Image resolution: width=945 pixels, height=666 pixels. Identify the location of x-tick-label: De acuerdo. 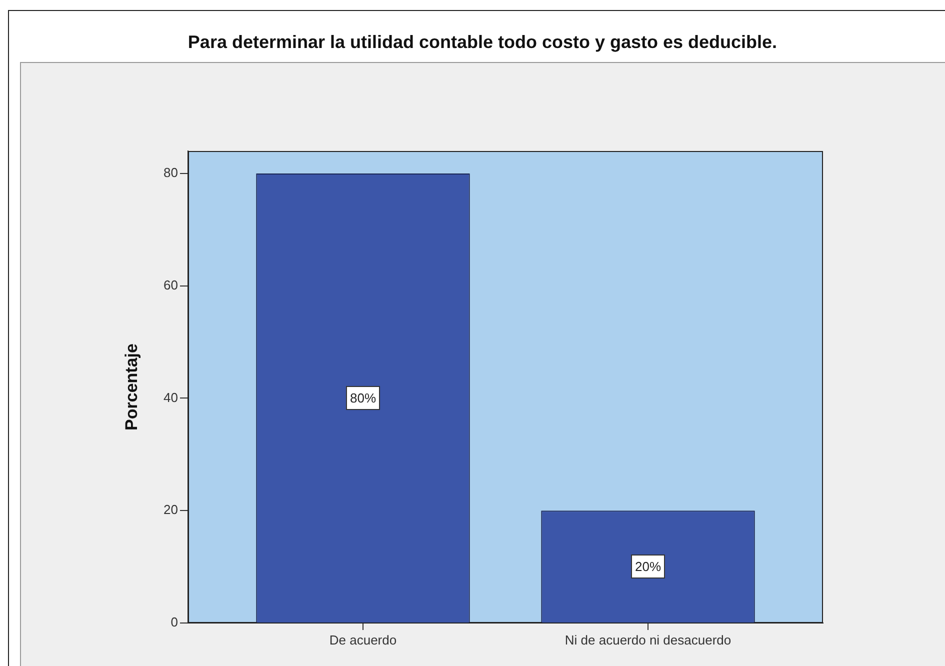
(363, 640).